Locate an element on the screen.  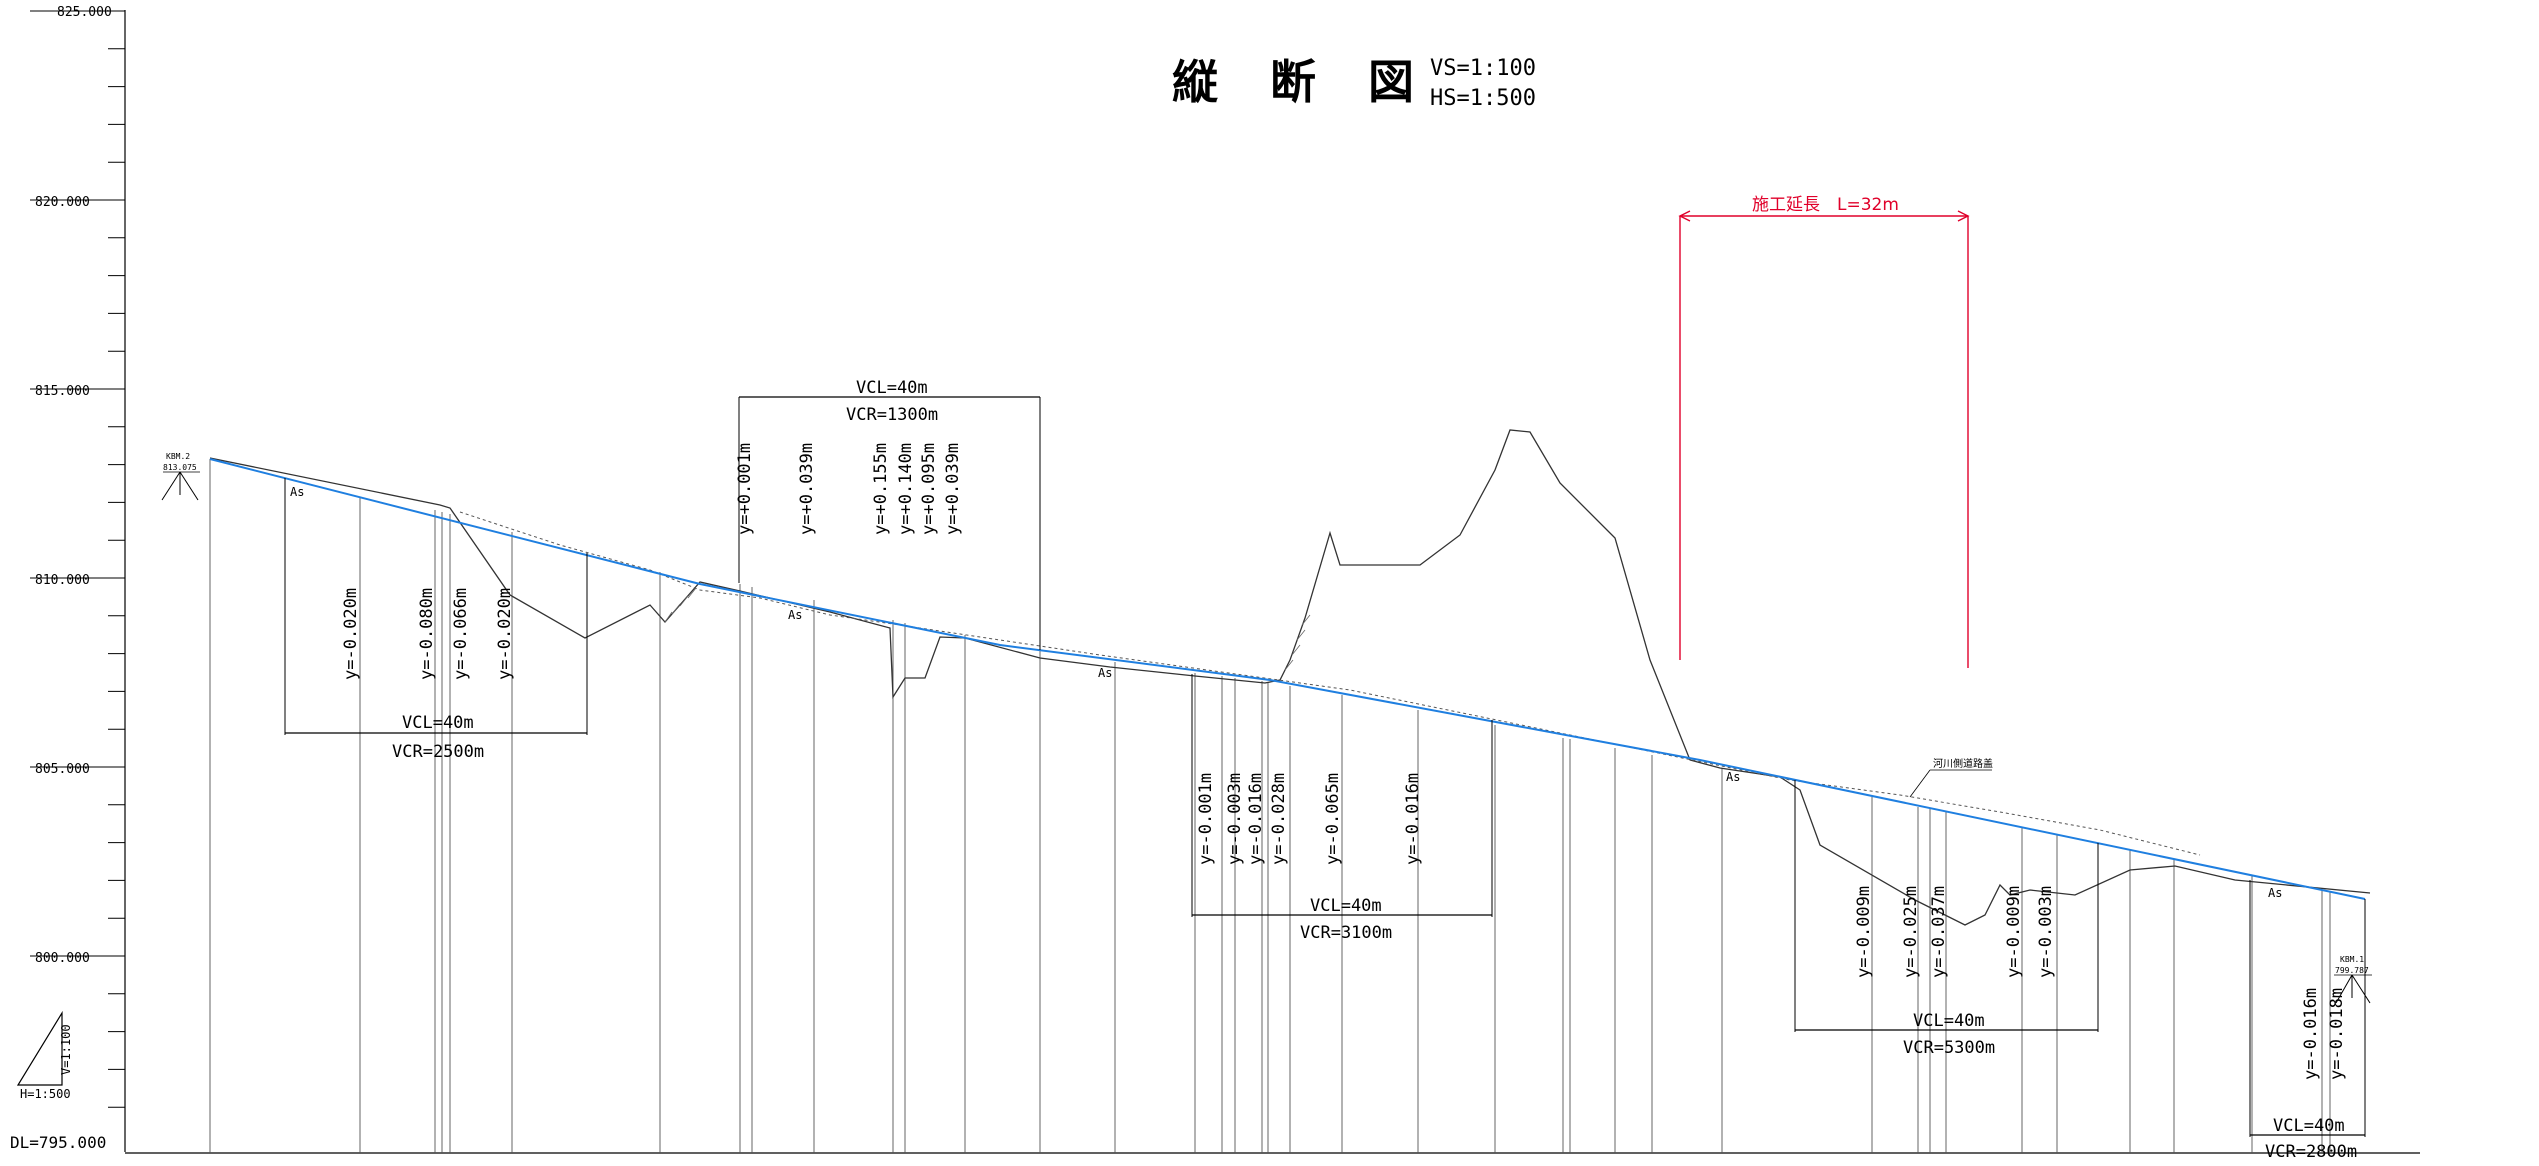
vertical-curve-5: VCL=40m VCR=2800m y=-0.016m y=-0.018m is located at coordinates (2307, 1021).